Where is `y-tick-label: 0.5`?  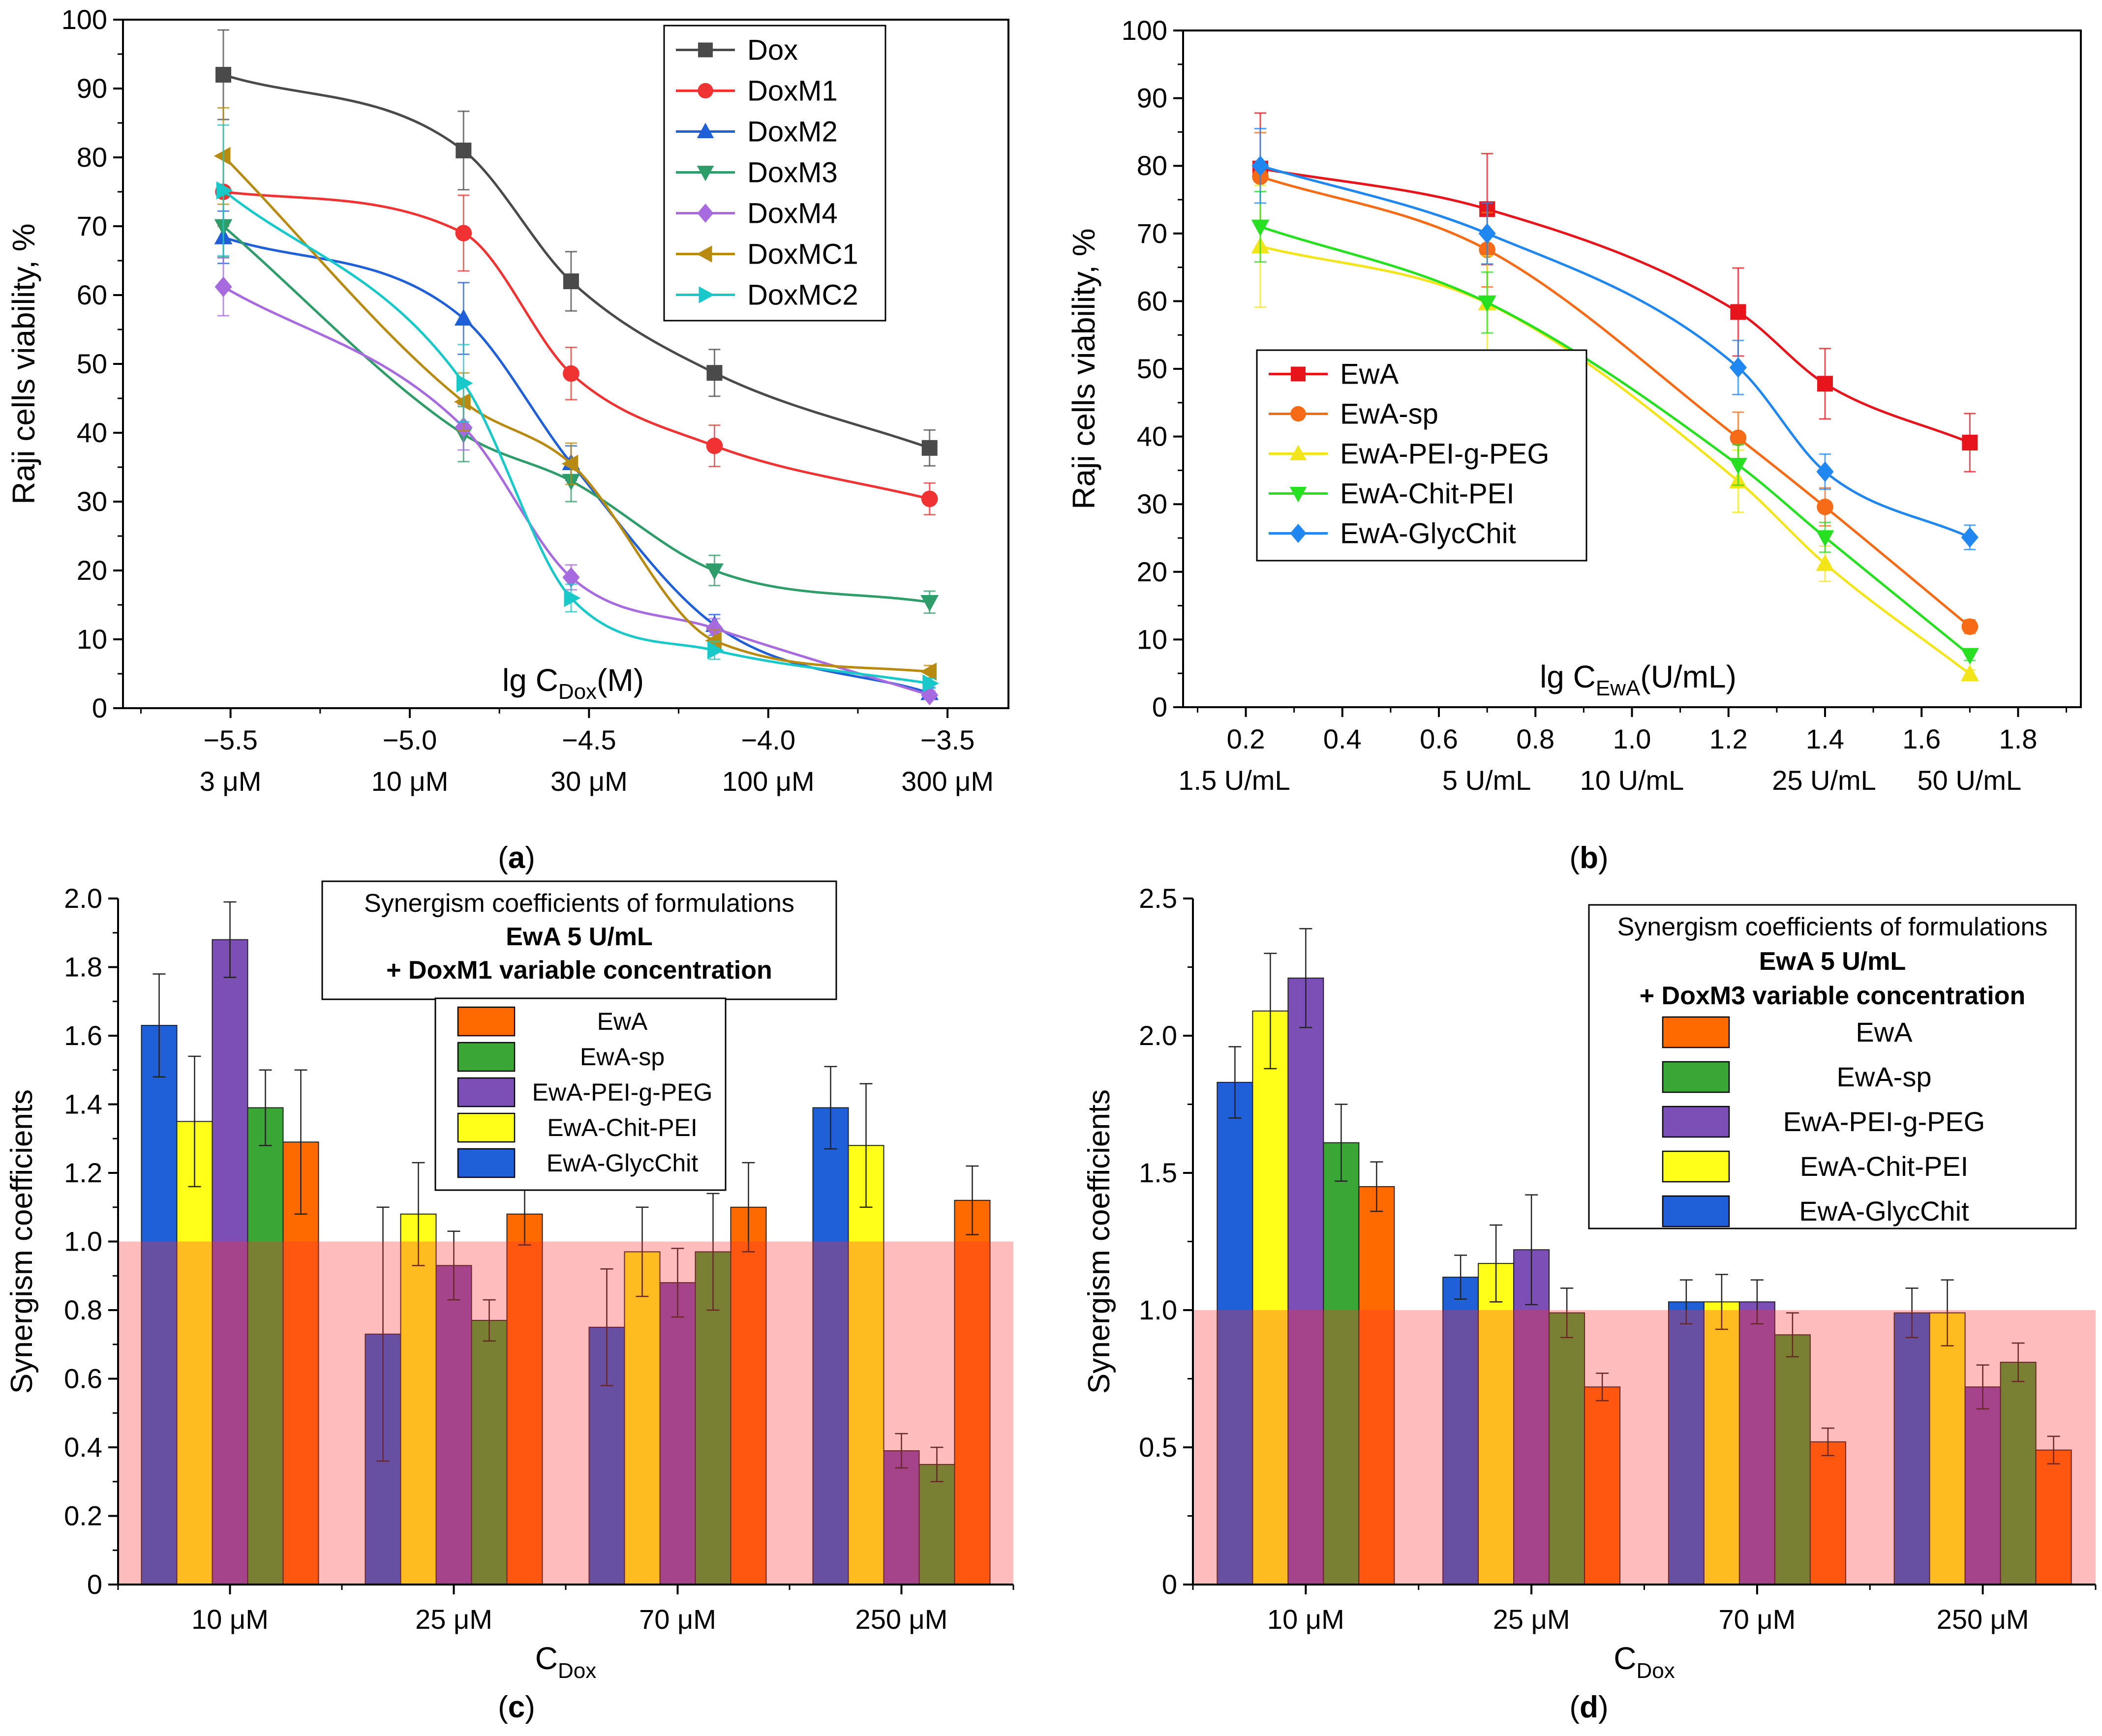 y-tick-label: 0.5 is located at coordinates (1158, 1447).